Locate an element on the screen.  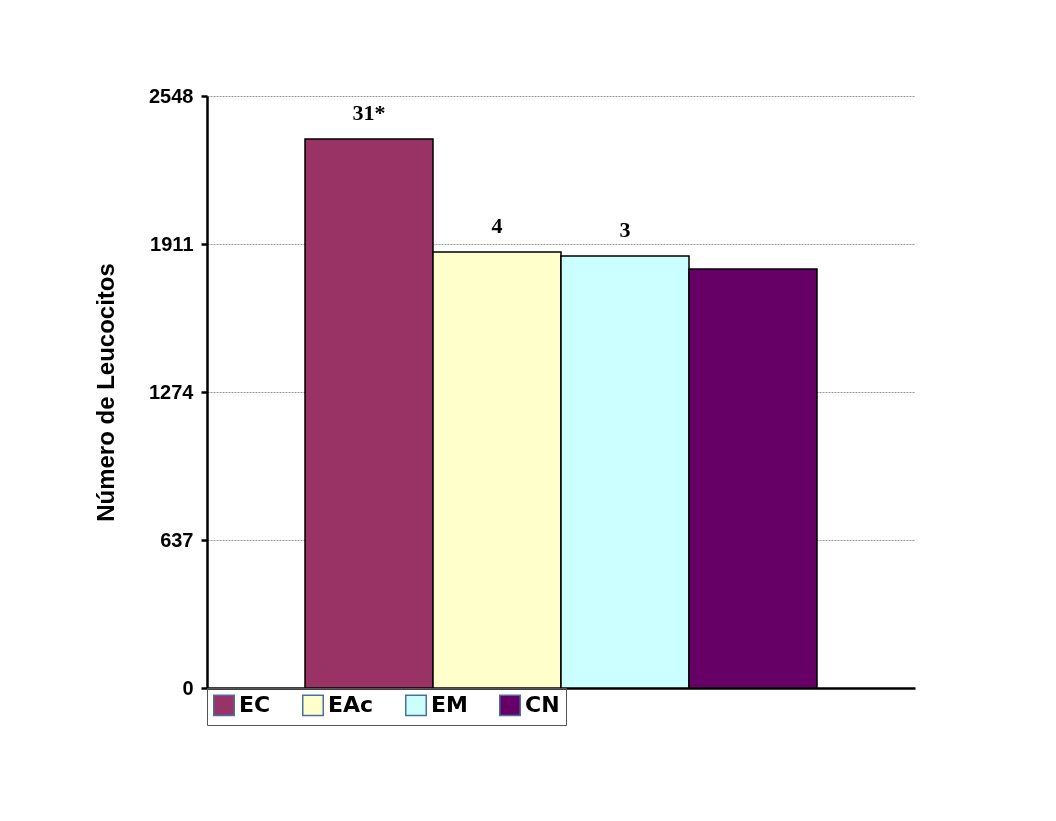
y-tick-label: 1911 is located at coordinates (172, 243).